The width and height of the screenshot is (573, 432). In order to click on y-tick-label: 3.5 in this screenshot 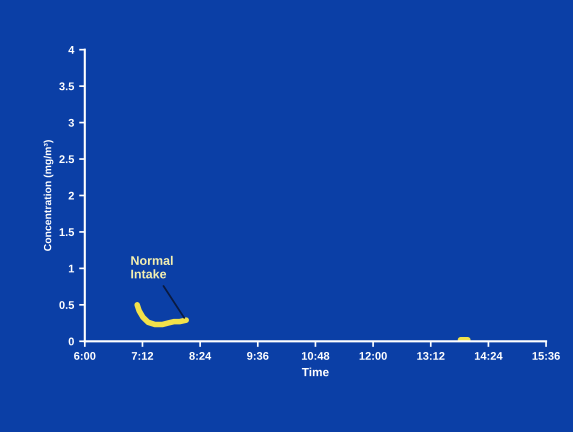, I will do `click(66, 86)`.